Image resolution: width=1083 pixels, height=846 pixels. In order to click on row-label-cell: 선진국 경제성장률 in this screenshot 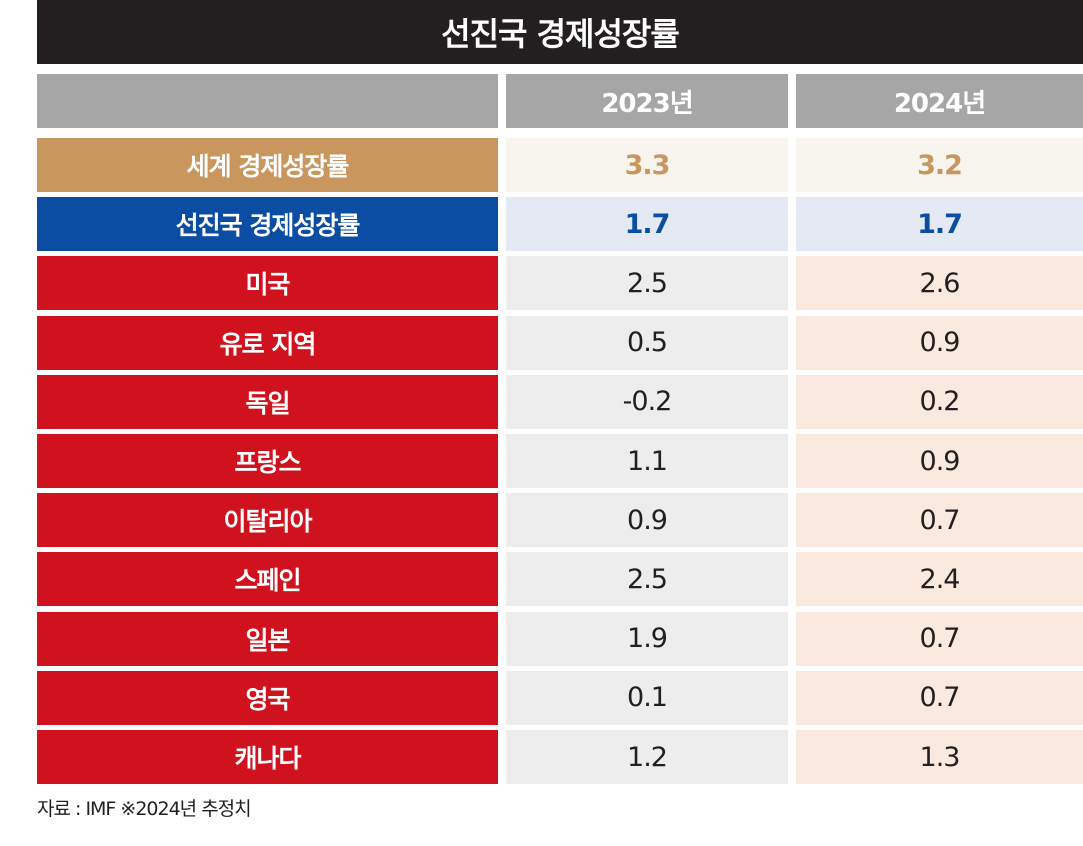, I will do `click(267, 224)`.